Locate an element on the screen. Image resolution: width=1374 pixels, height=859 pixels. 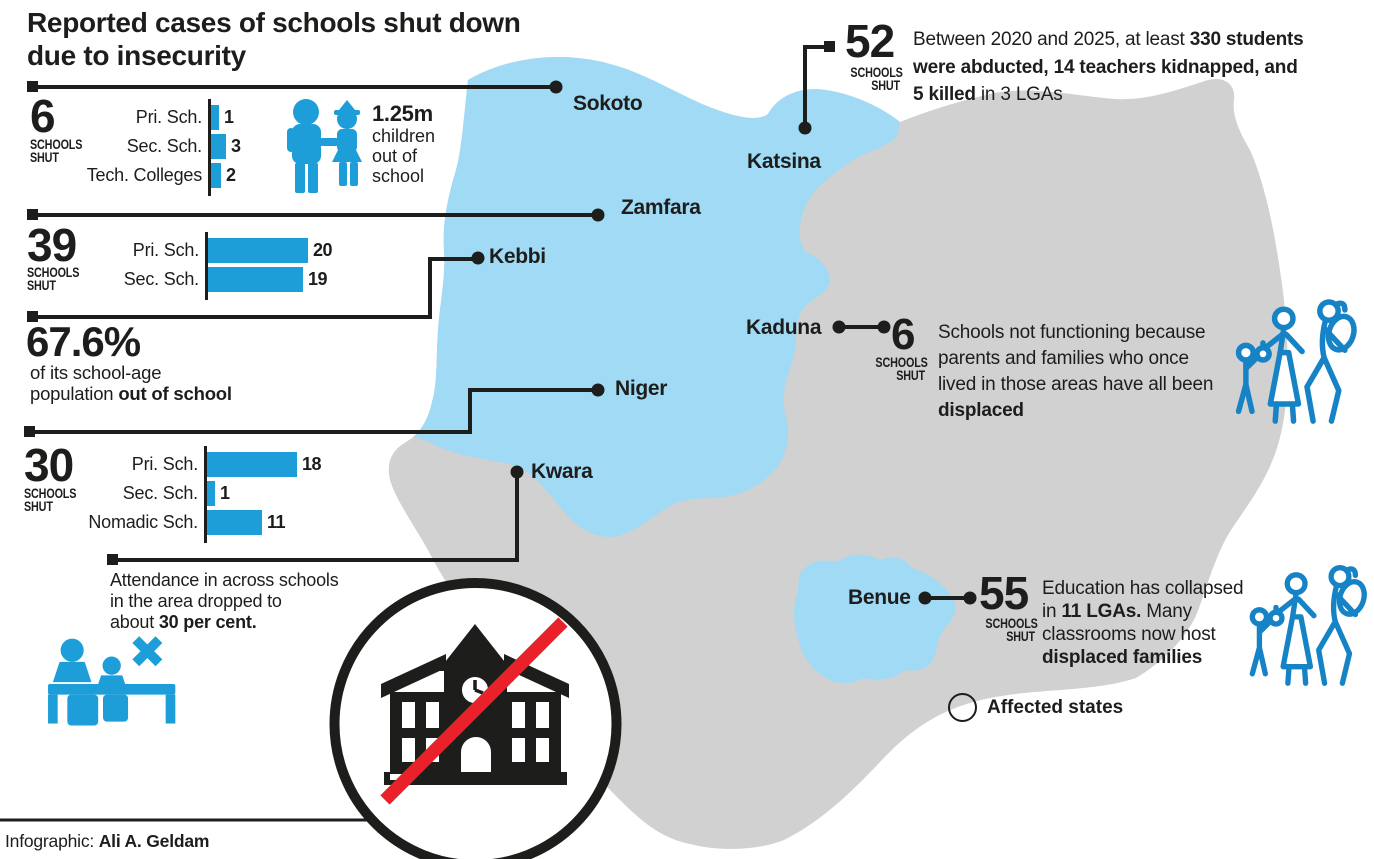
bar-row: Tech. Colleges 2 is located at coordinates (149, 175).